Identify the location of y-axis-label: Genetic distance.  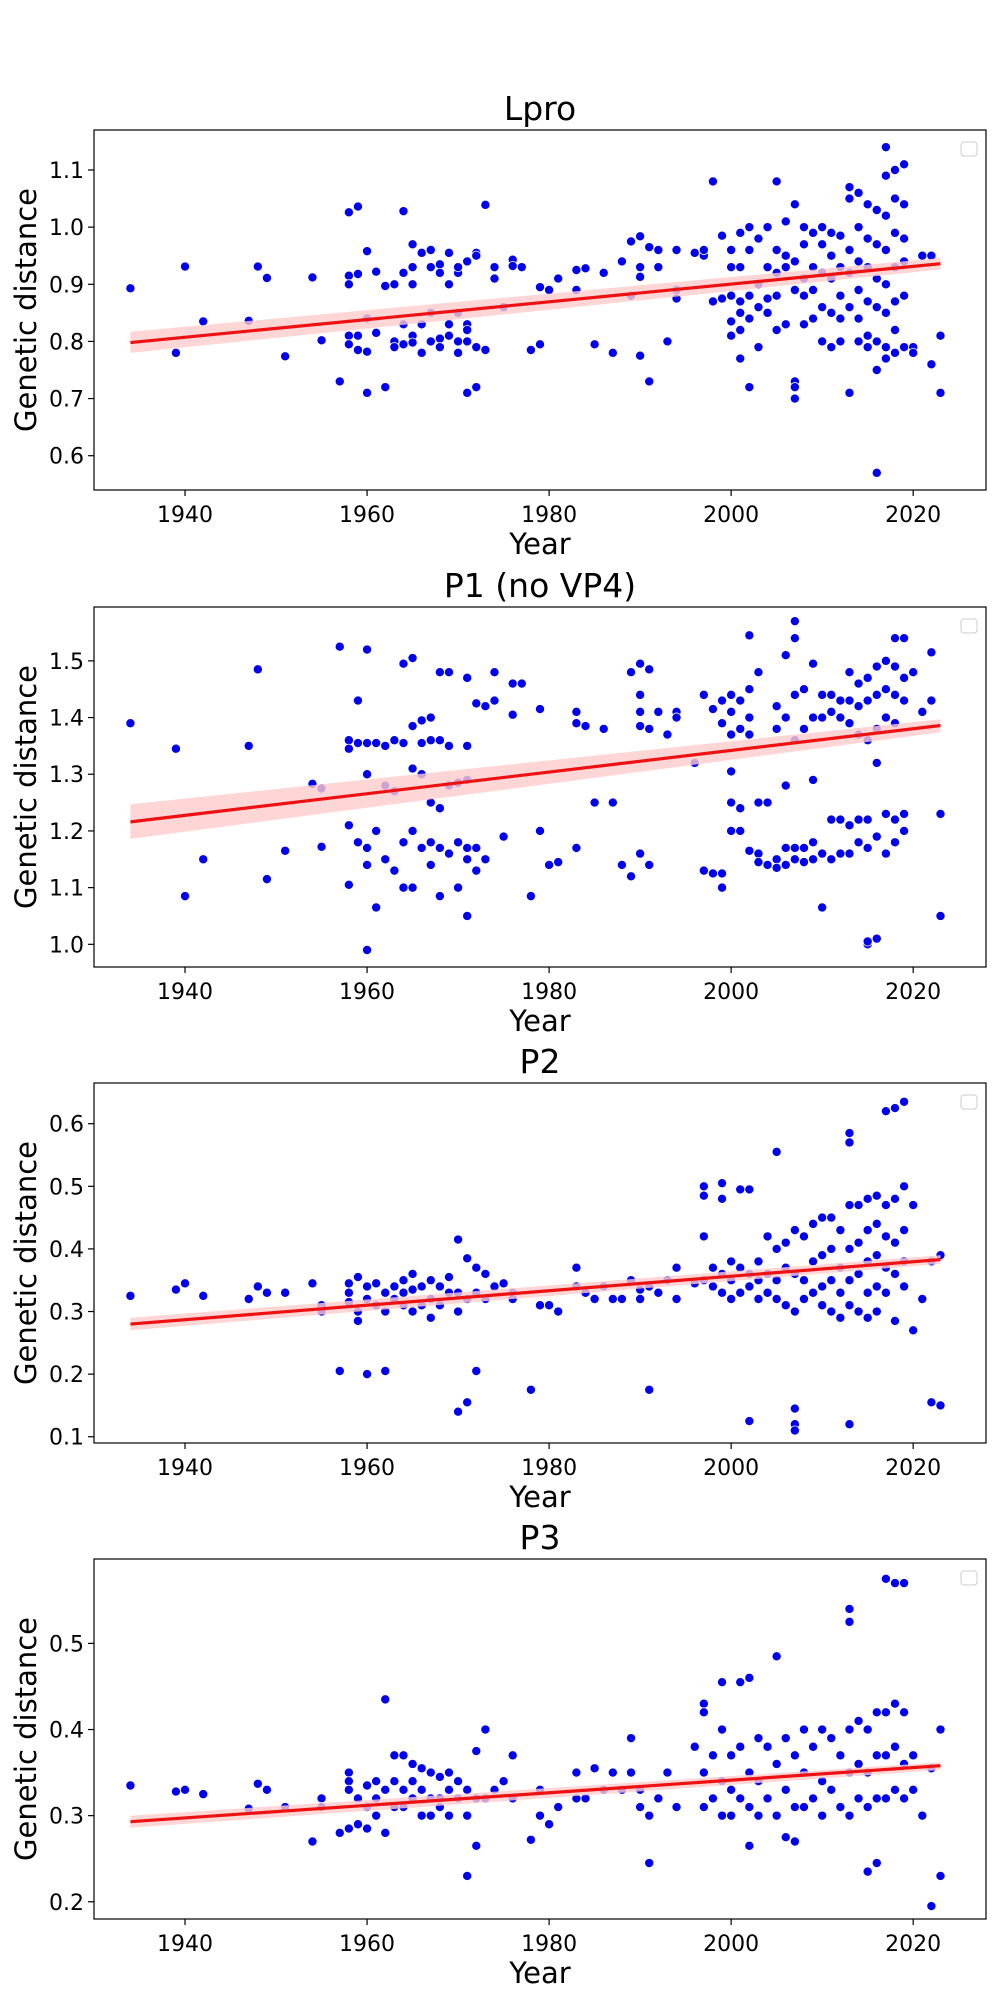
(26, 787).